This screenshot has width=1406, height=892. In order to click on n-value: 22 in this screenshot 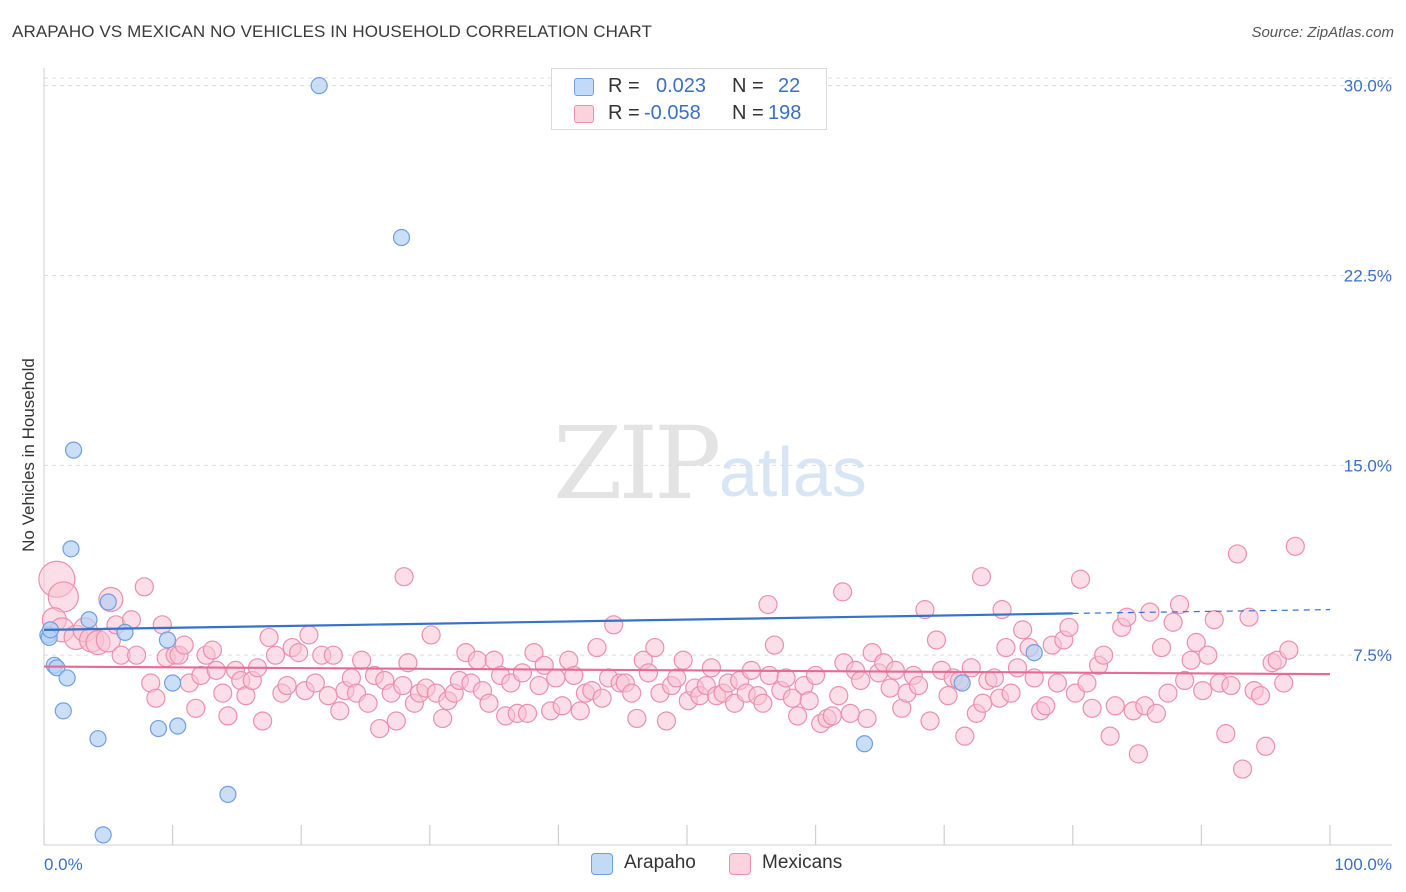, I will do `click(789, 86)`.